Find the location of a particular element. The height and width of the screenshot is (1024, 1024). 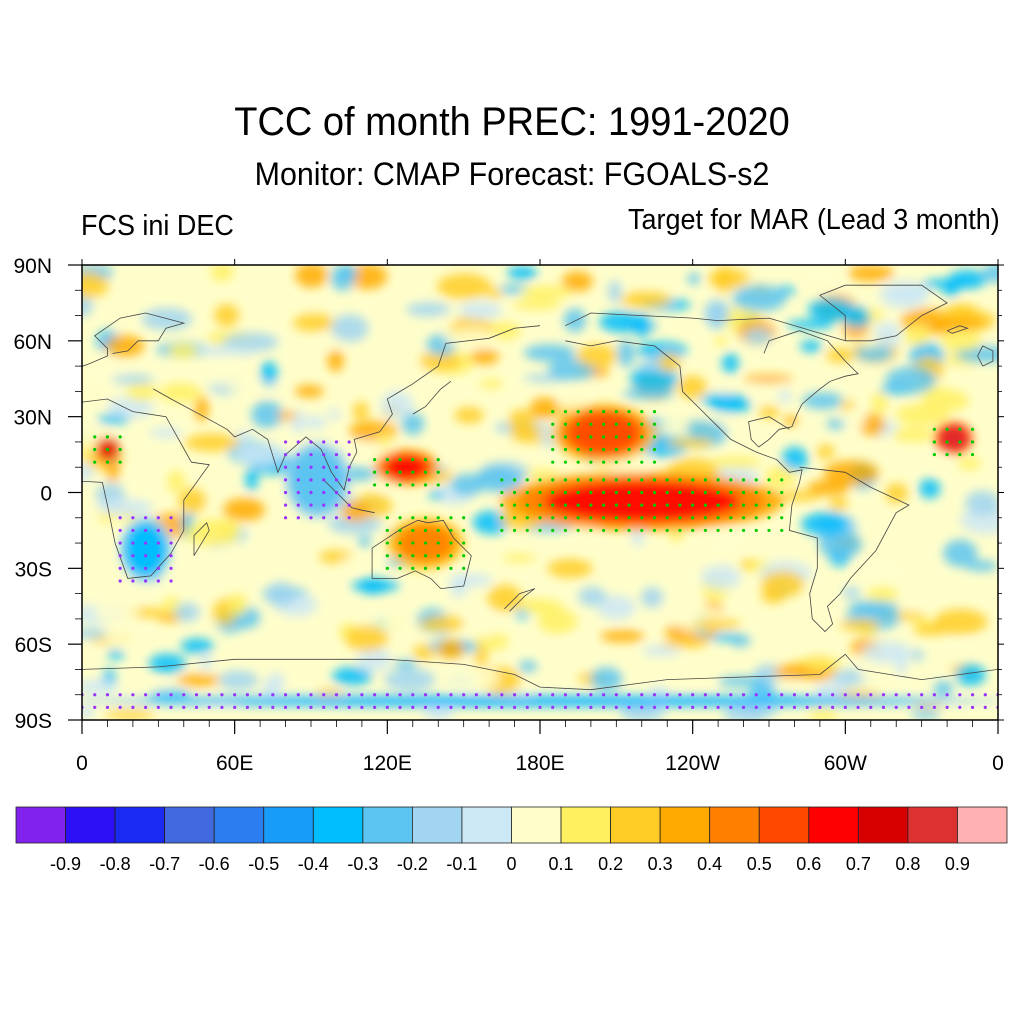

colorbar-label: 0.1 is located at coordinates (561, 864).